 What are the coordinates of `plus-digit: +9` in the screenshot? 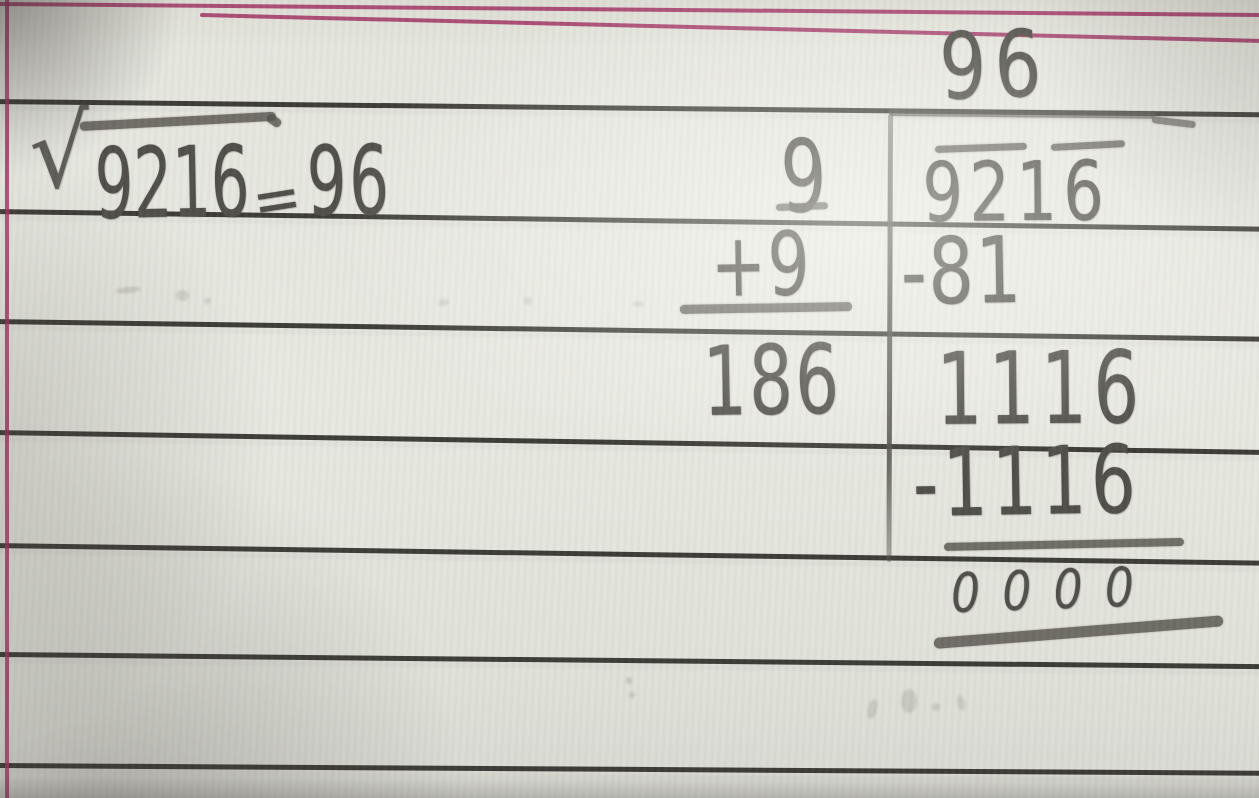 It's located at (760, 264).